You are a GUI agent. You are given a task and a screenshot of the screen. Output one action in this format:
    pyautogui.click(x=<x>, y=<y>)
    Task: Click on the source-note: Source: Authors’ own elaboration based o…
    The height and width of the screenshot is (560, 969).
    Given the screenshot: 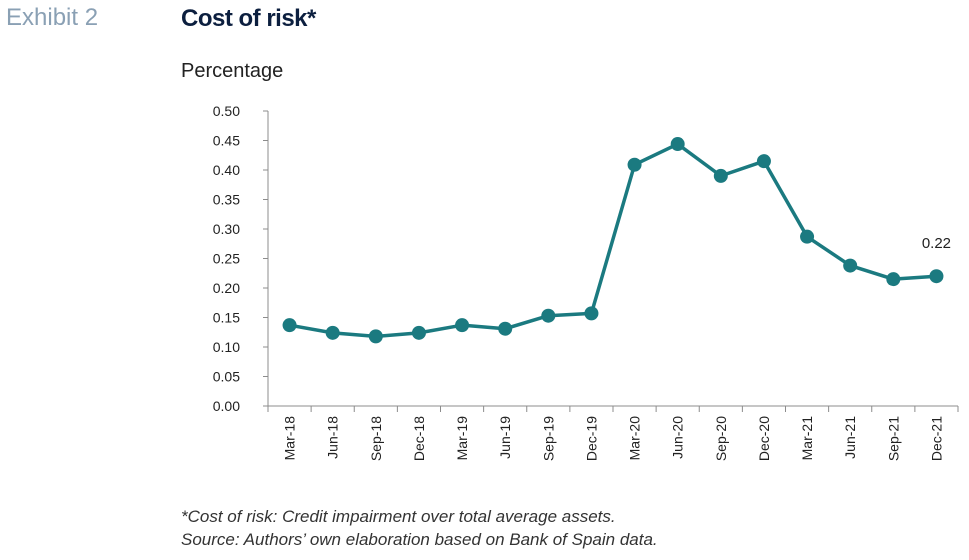 What is the action you would take?
    pyautogui.click(x=419, y=539)
    